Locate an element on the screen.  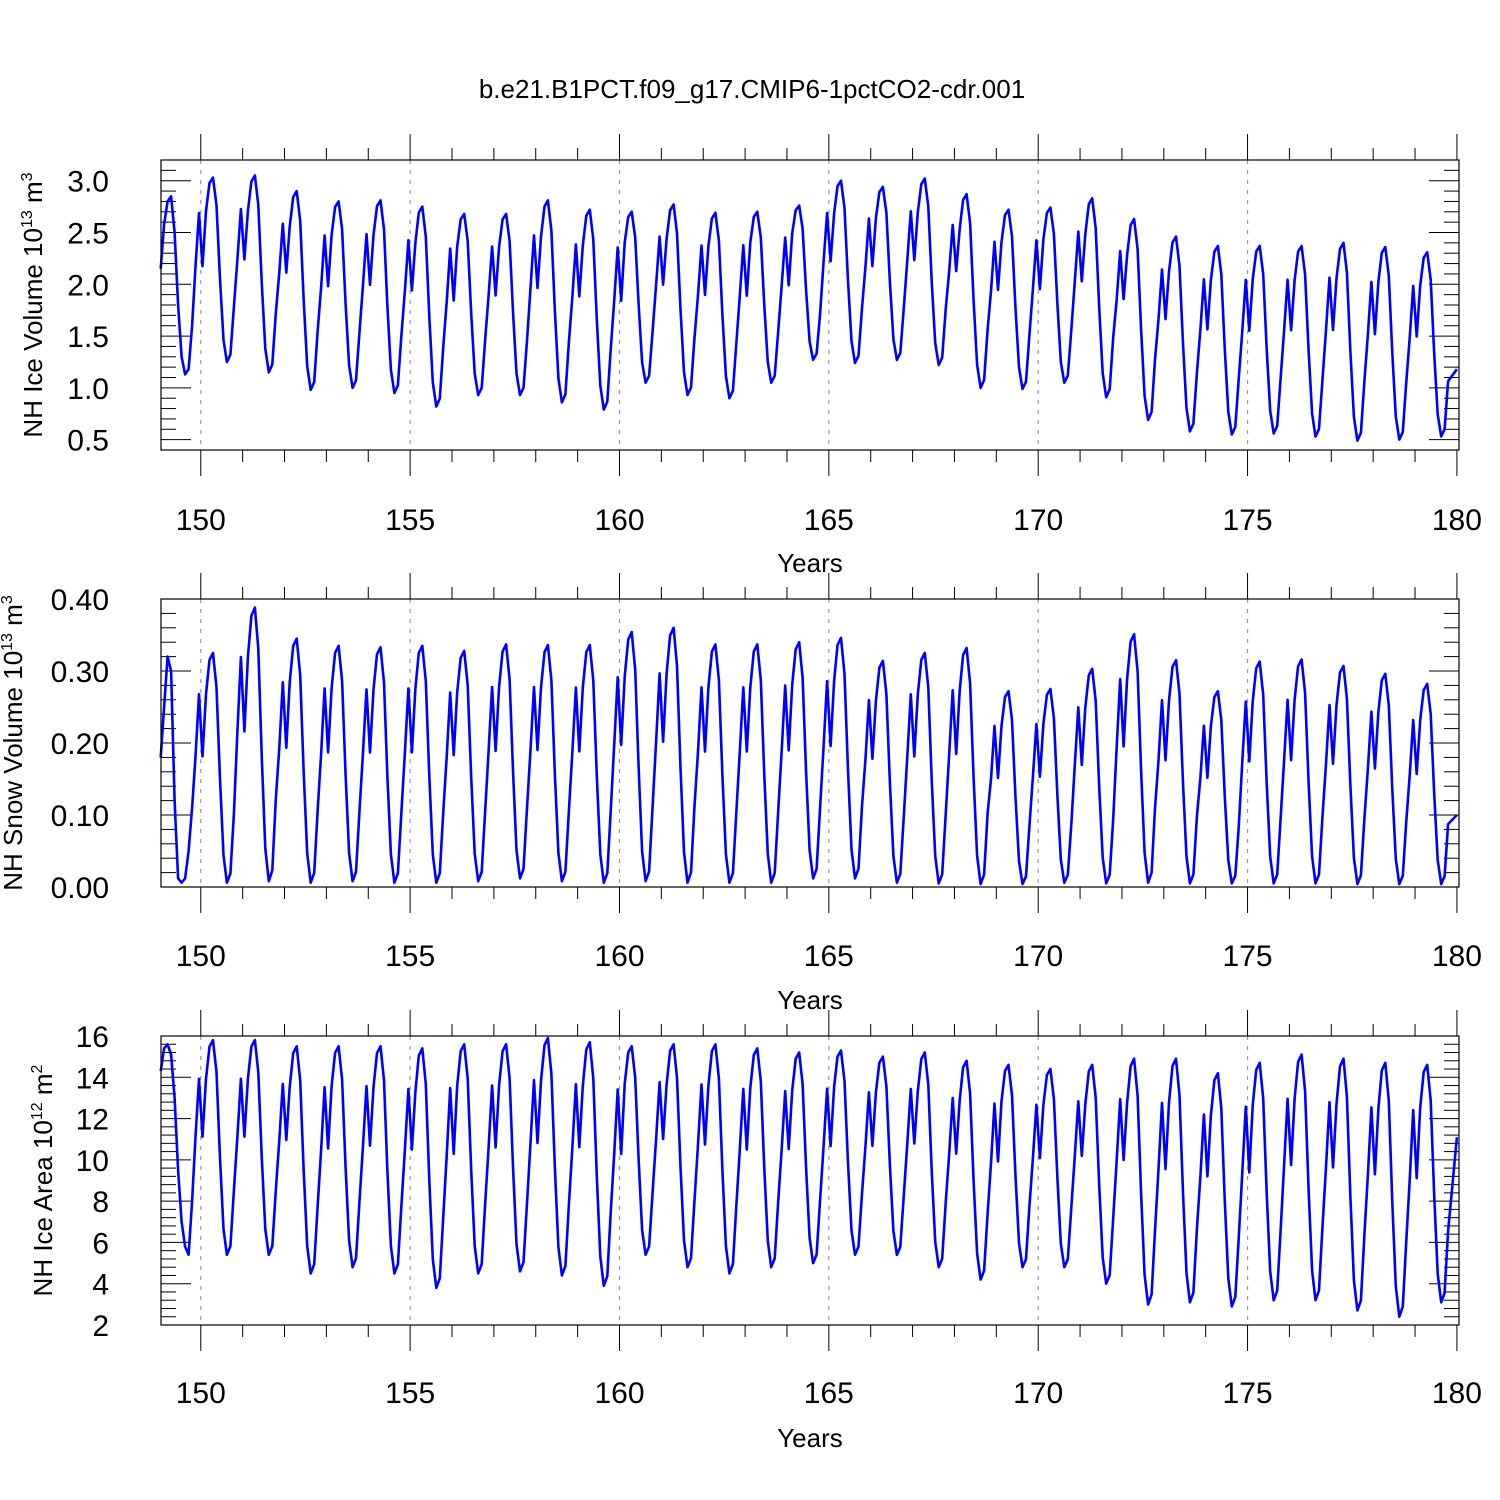
y-tick-label: 0.10 is located at coordinates (80, 816).